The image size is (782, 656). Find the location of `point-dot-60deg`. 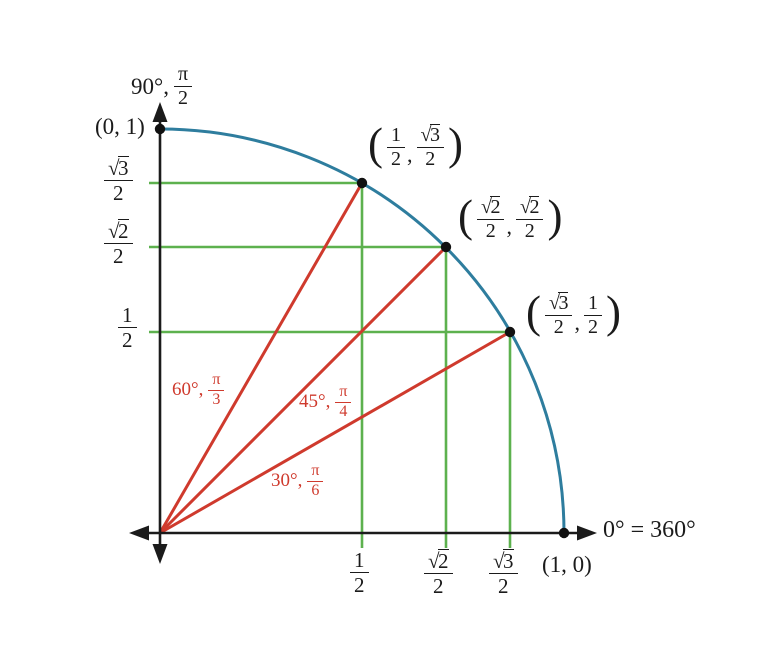

point-dot-60deg is located at coordinates (362, 183).